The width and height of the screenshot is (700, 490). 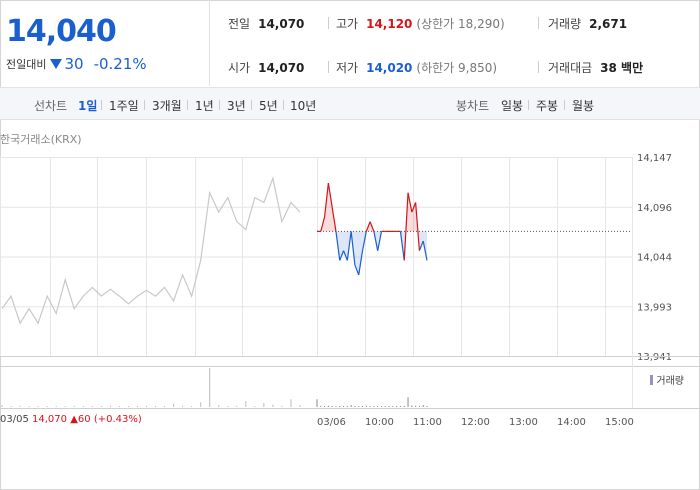 I want to click on y-tick-label: 13,993, so click(x=654, y=307).